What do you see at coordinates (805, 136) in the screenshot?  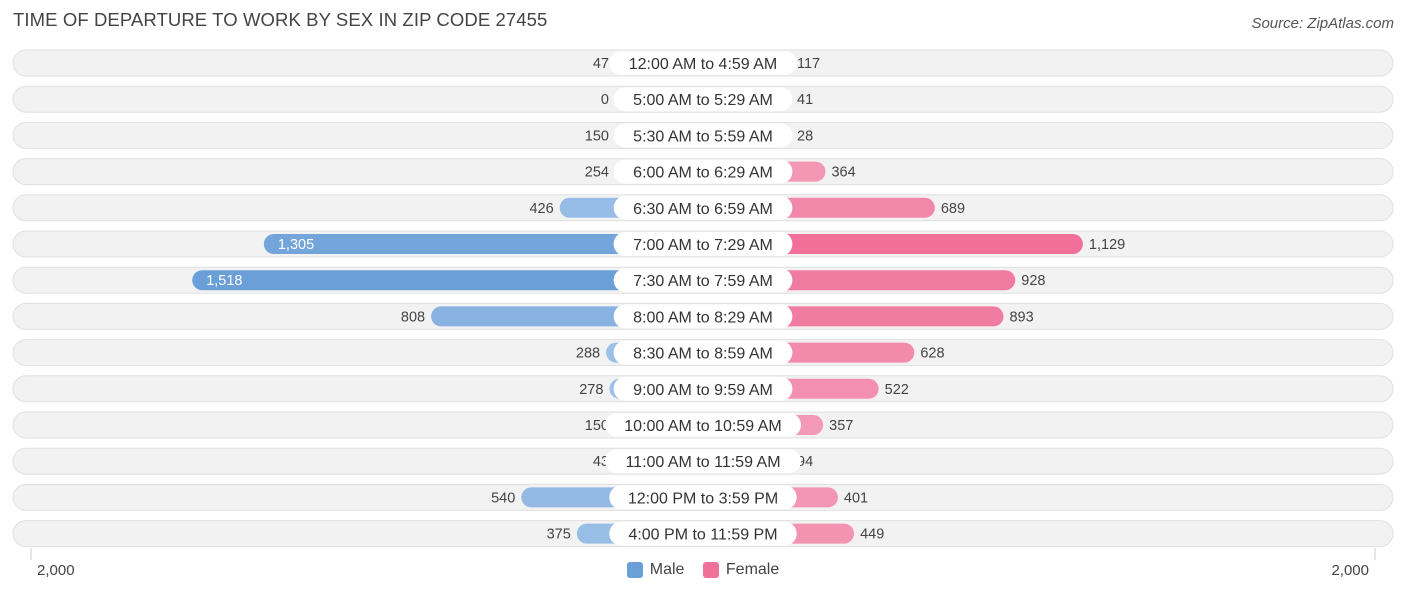 I see `female-value-label: 28` at bounding box center [805, 136].